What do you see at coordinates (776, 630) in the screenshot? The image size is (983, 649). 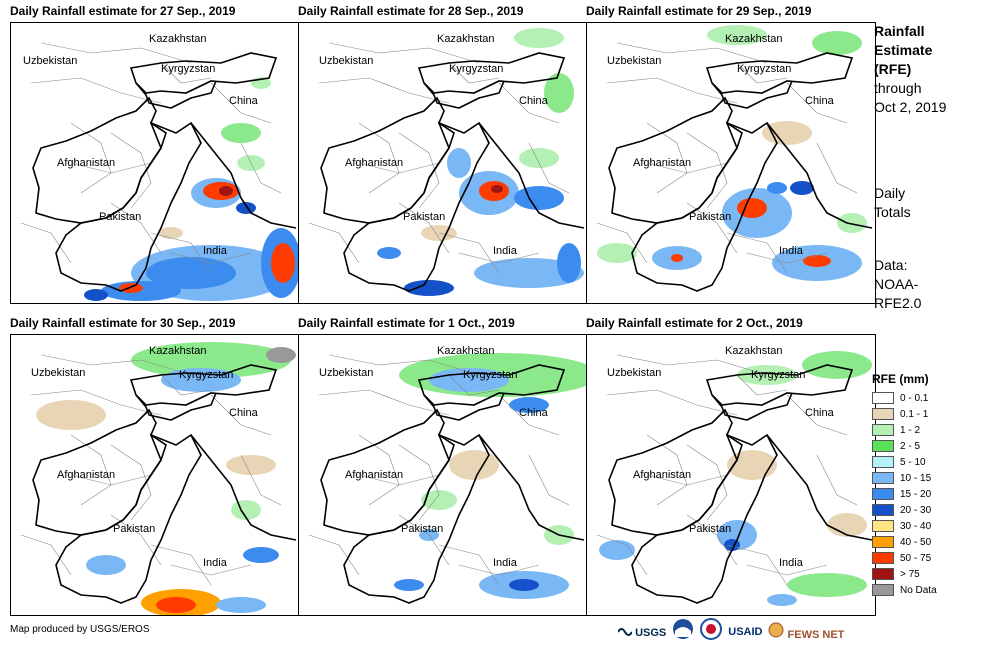 I see `fewsnet-globe-icon` at bounding box center [776, 630].